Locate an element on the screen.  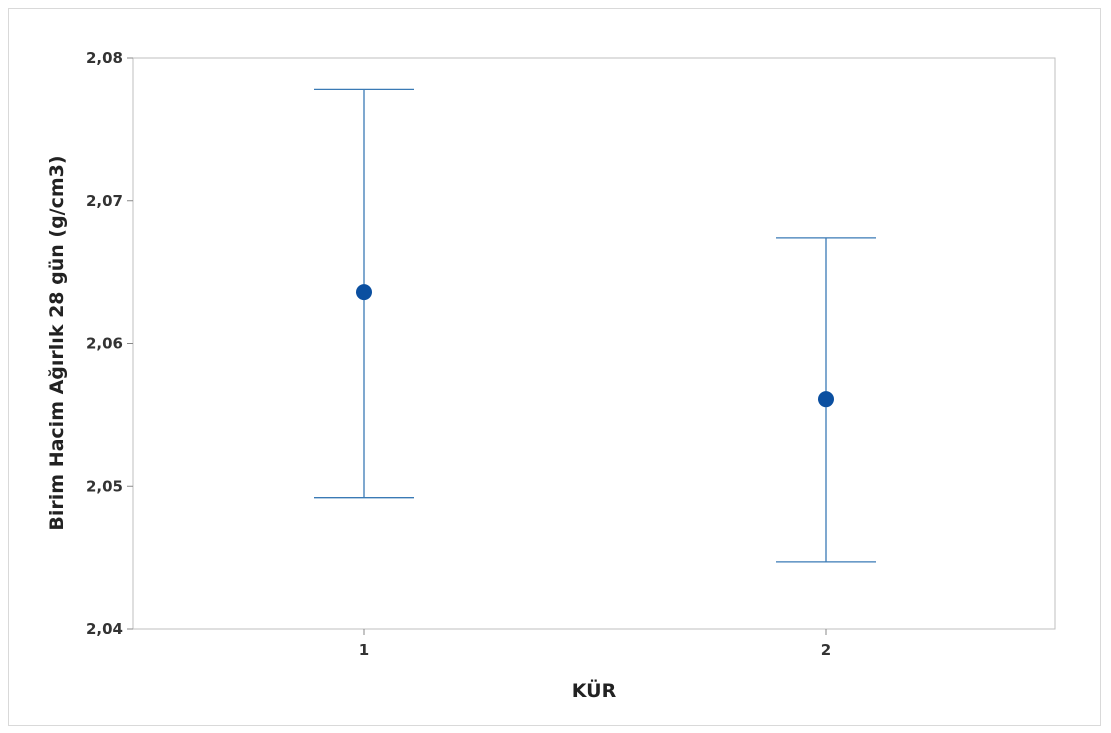
y-tick-label: 2,07 is located at coordinates (104, 201).